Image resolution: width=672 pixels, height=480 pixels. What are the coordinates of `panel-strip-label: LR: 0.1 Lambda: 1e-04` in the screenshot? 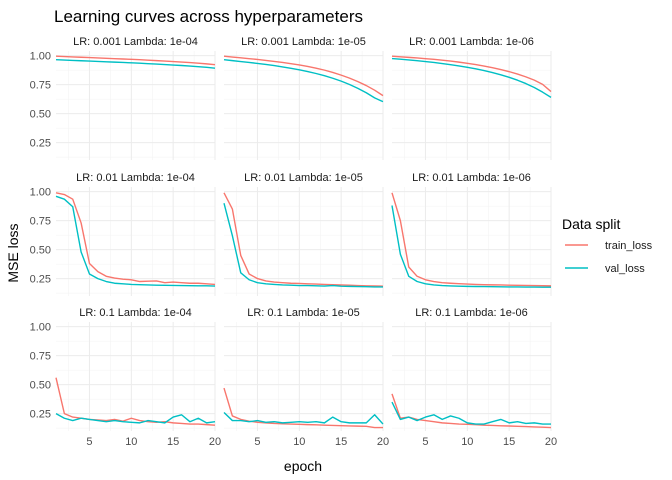 It's located at (135, 313).